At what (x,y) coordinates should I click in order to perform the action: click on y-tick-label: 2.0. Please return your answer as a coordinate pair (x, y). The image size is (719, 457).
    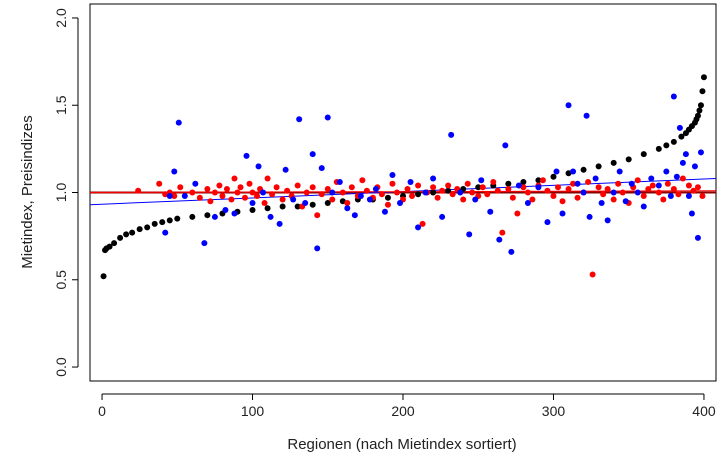
    Looking at the image, I should click on (61, 18).